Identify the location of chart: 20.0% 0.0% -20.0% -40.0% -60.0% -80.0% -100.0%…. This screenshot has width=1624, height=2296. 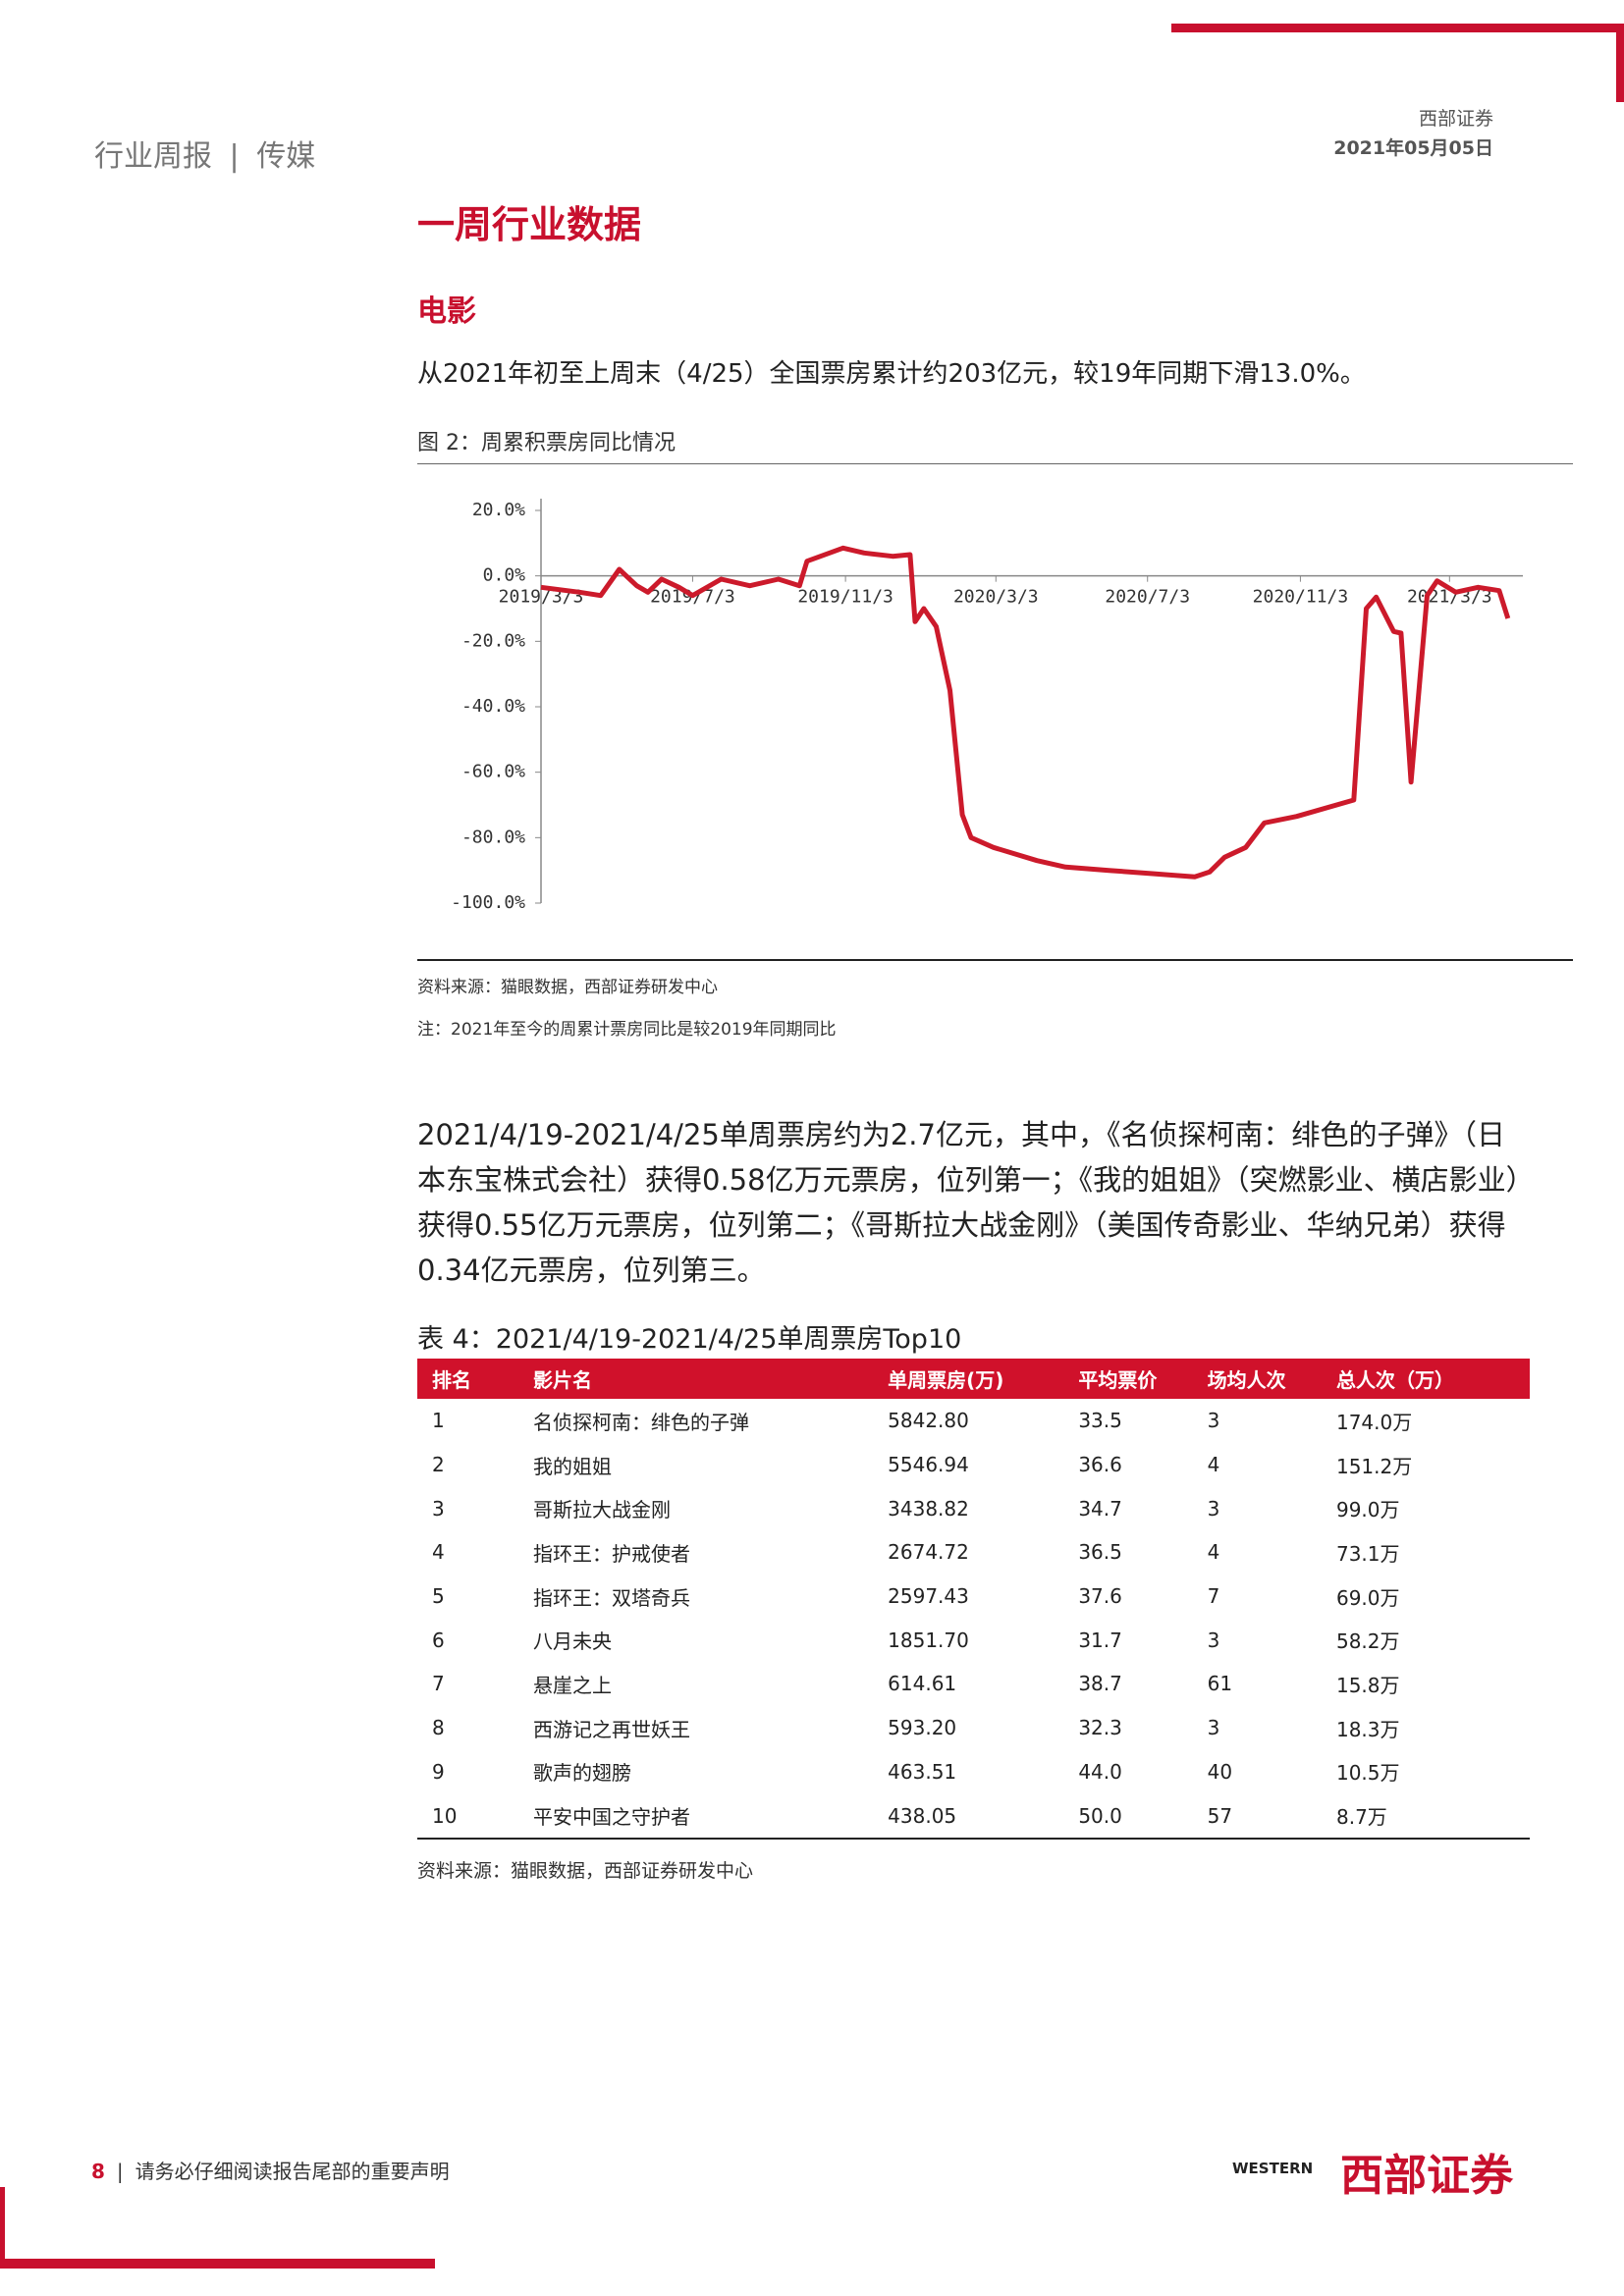
(987, 706).